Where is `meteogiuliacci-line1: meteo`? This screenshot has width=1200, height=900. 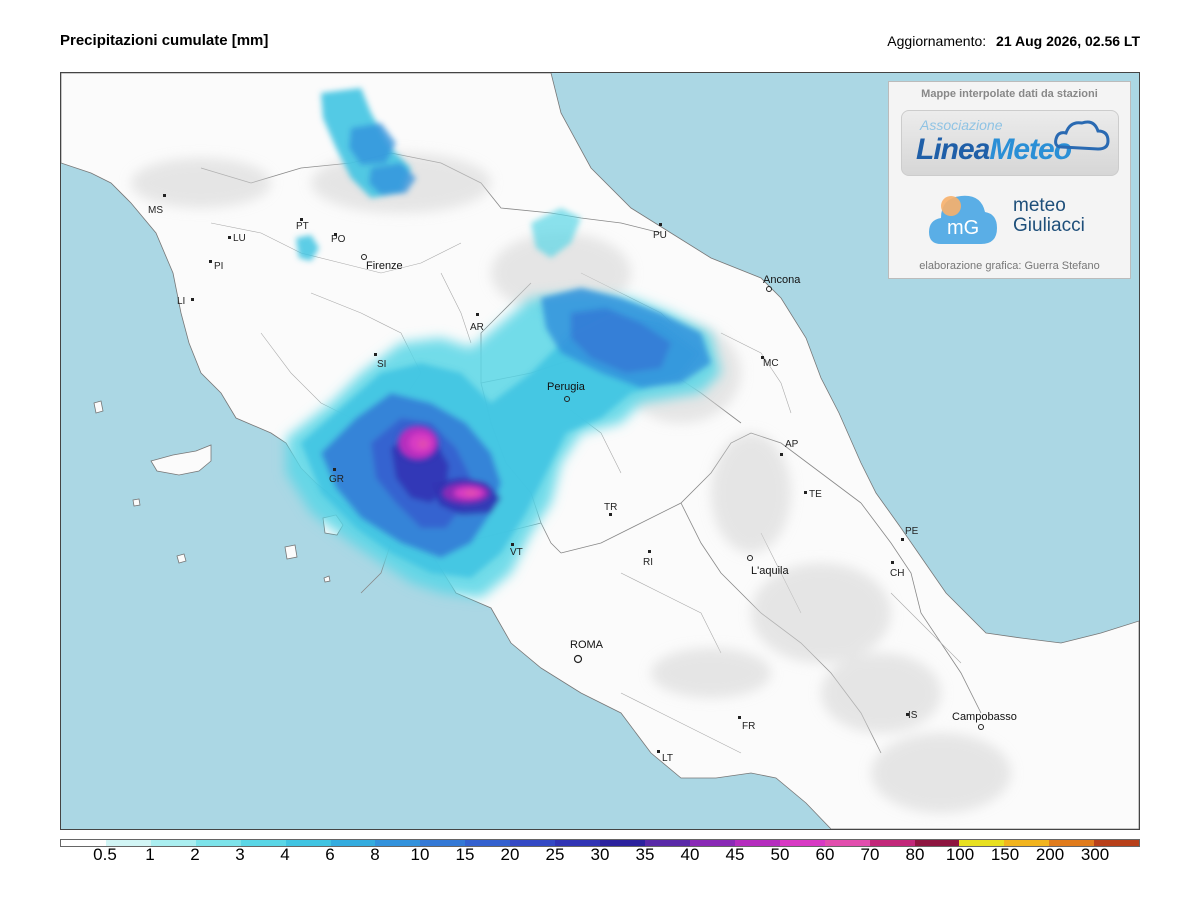 meteogiuliacci-line1: meteo is located at coordinates (1039, 205).